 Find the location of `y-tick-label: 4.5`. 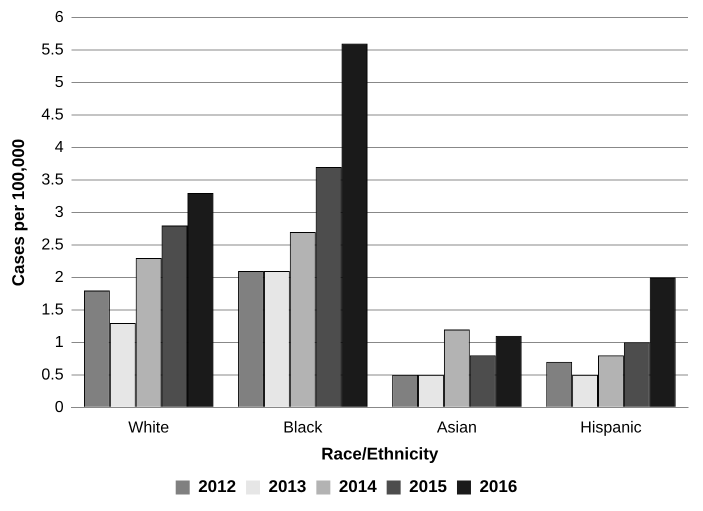

y-tick-label: 4.5 is located at coordinates (52, 115).